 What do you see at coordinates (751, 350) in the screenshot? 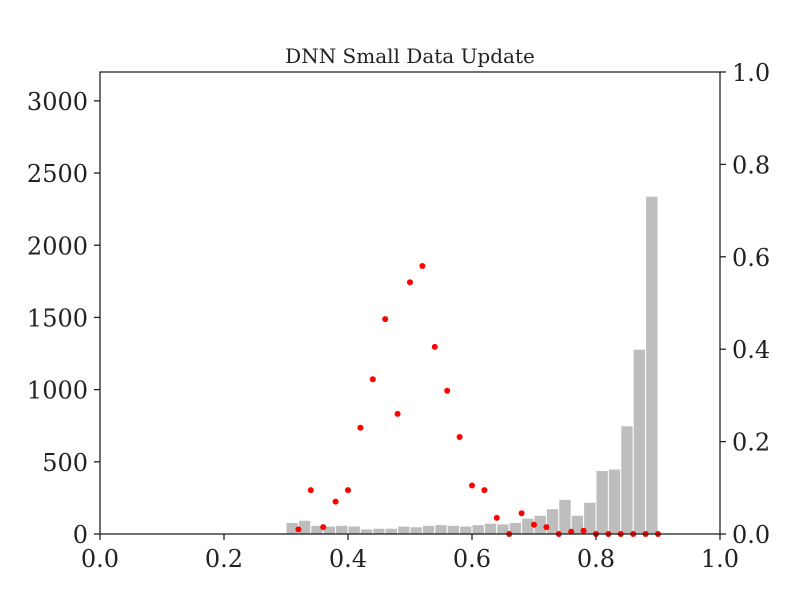
I see `right-y-tick-label: 0.4` at bounding box center [751, 350].